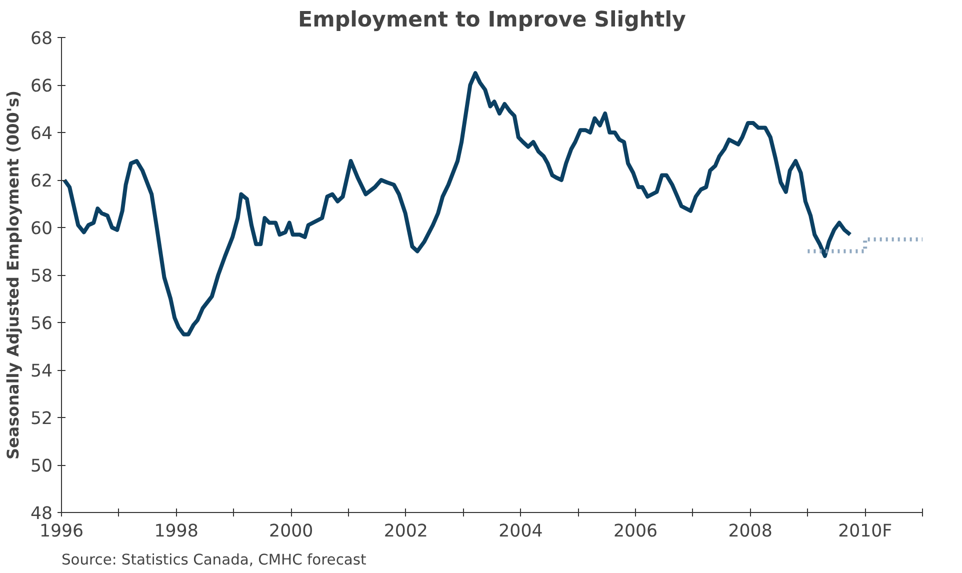 This screenshot has width=962, height=573. Describe the element at coordinates (41, 276) in the screenshot. I see `y-tick-label: 58` at that location.